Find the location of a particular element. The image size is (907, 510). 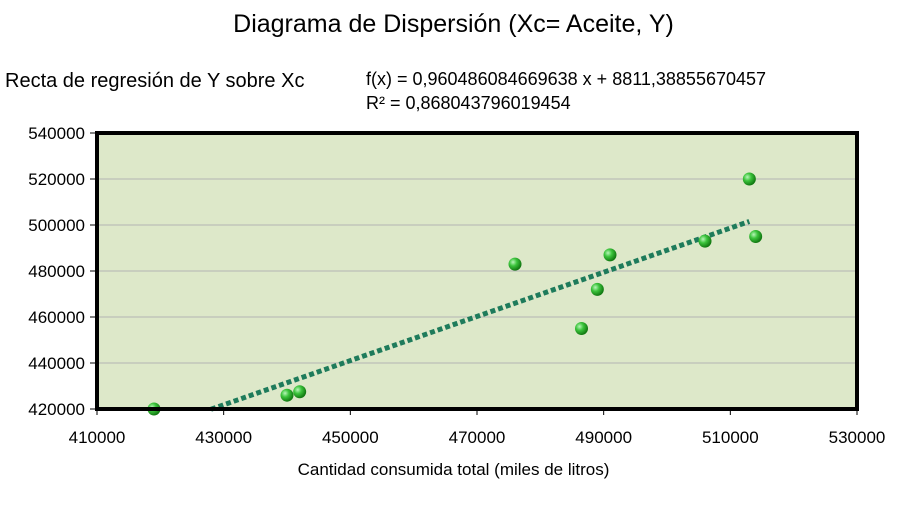

r-squared-value: R² = 0,868043796019454 is located at coordinates (468, 103).